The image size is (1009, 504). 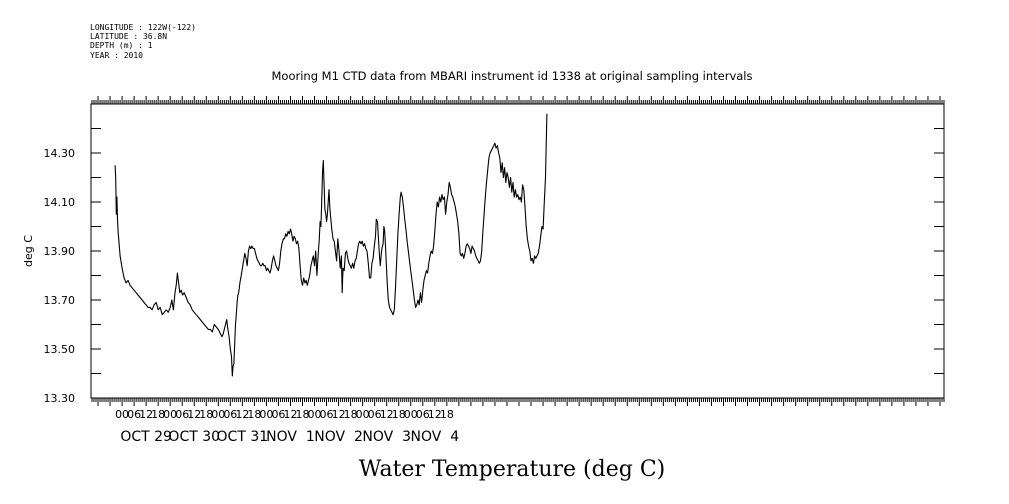 I want to click on x-axis-label: Water Temperature (deg C), so click(x=512, y=469).